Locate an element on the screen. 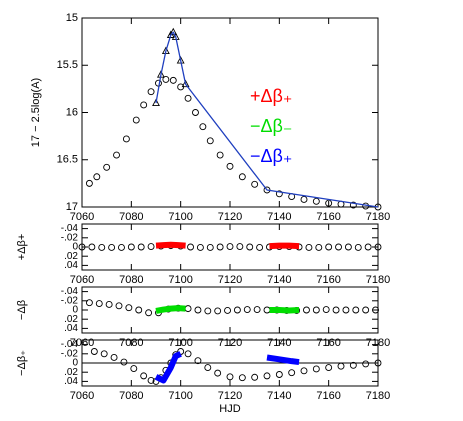 Image resolution: width=463 pixels, height=421 pixels. y-axis-label: 17 − 2.5log(A) is located at coordinates (36, 112).